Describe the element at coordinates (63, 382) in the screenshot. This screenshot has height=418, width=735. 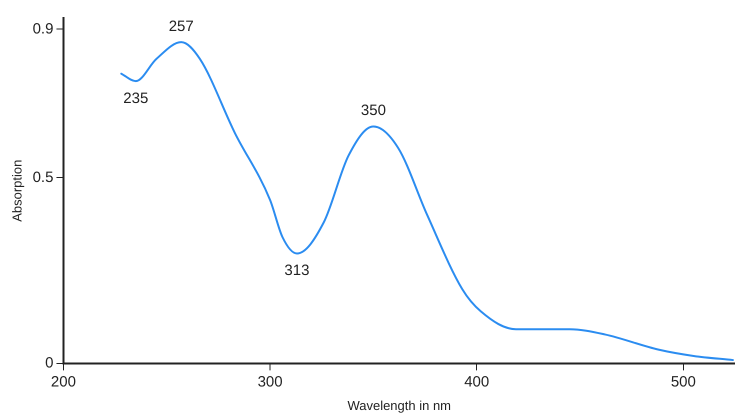
I see `x-tick-label: 200` at that location.